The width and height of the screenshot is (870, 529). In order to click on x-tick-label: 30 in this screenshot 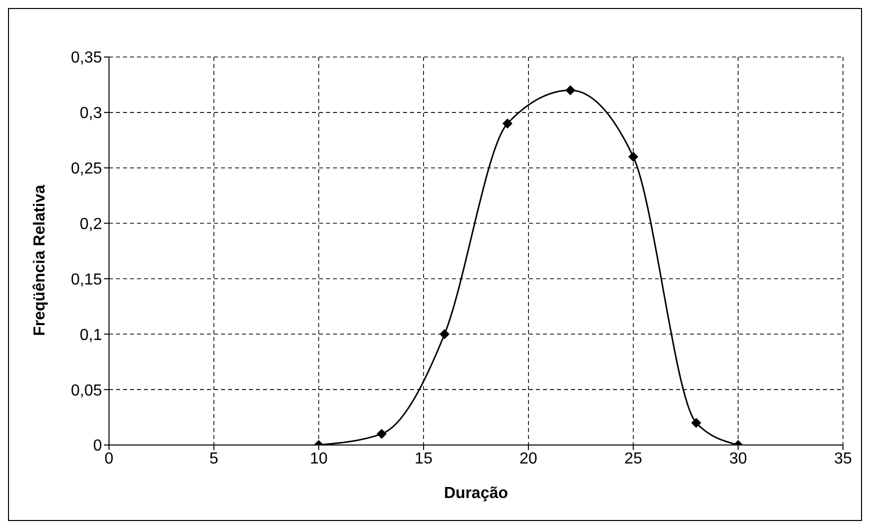, I will do `click(738, 459)`.